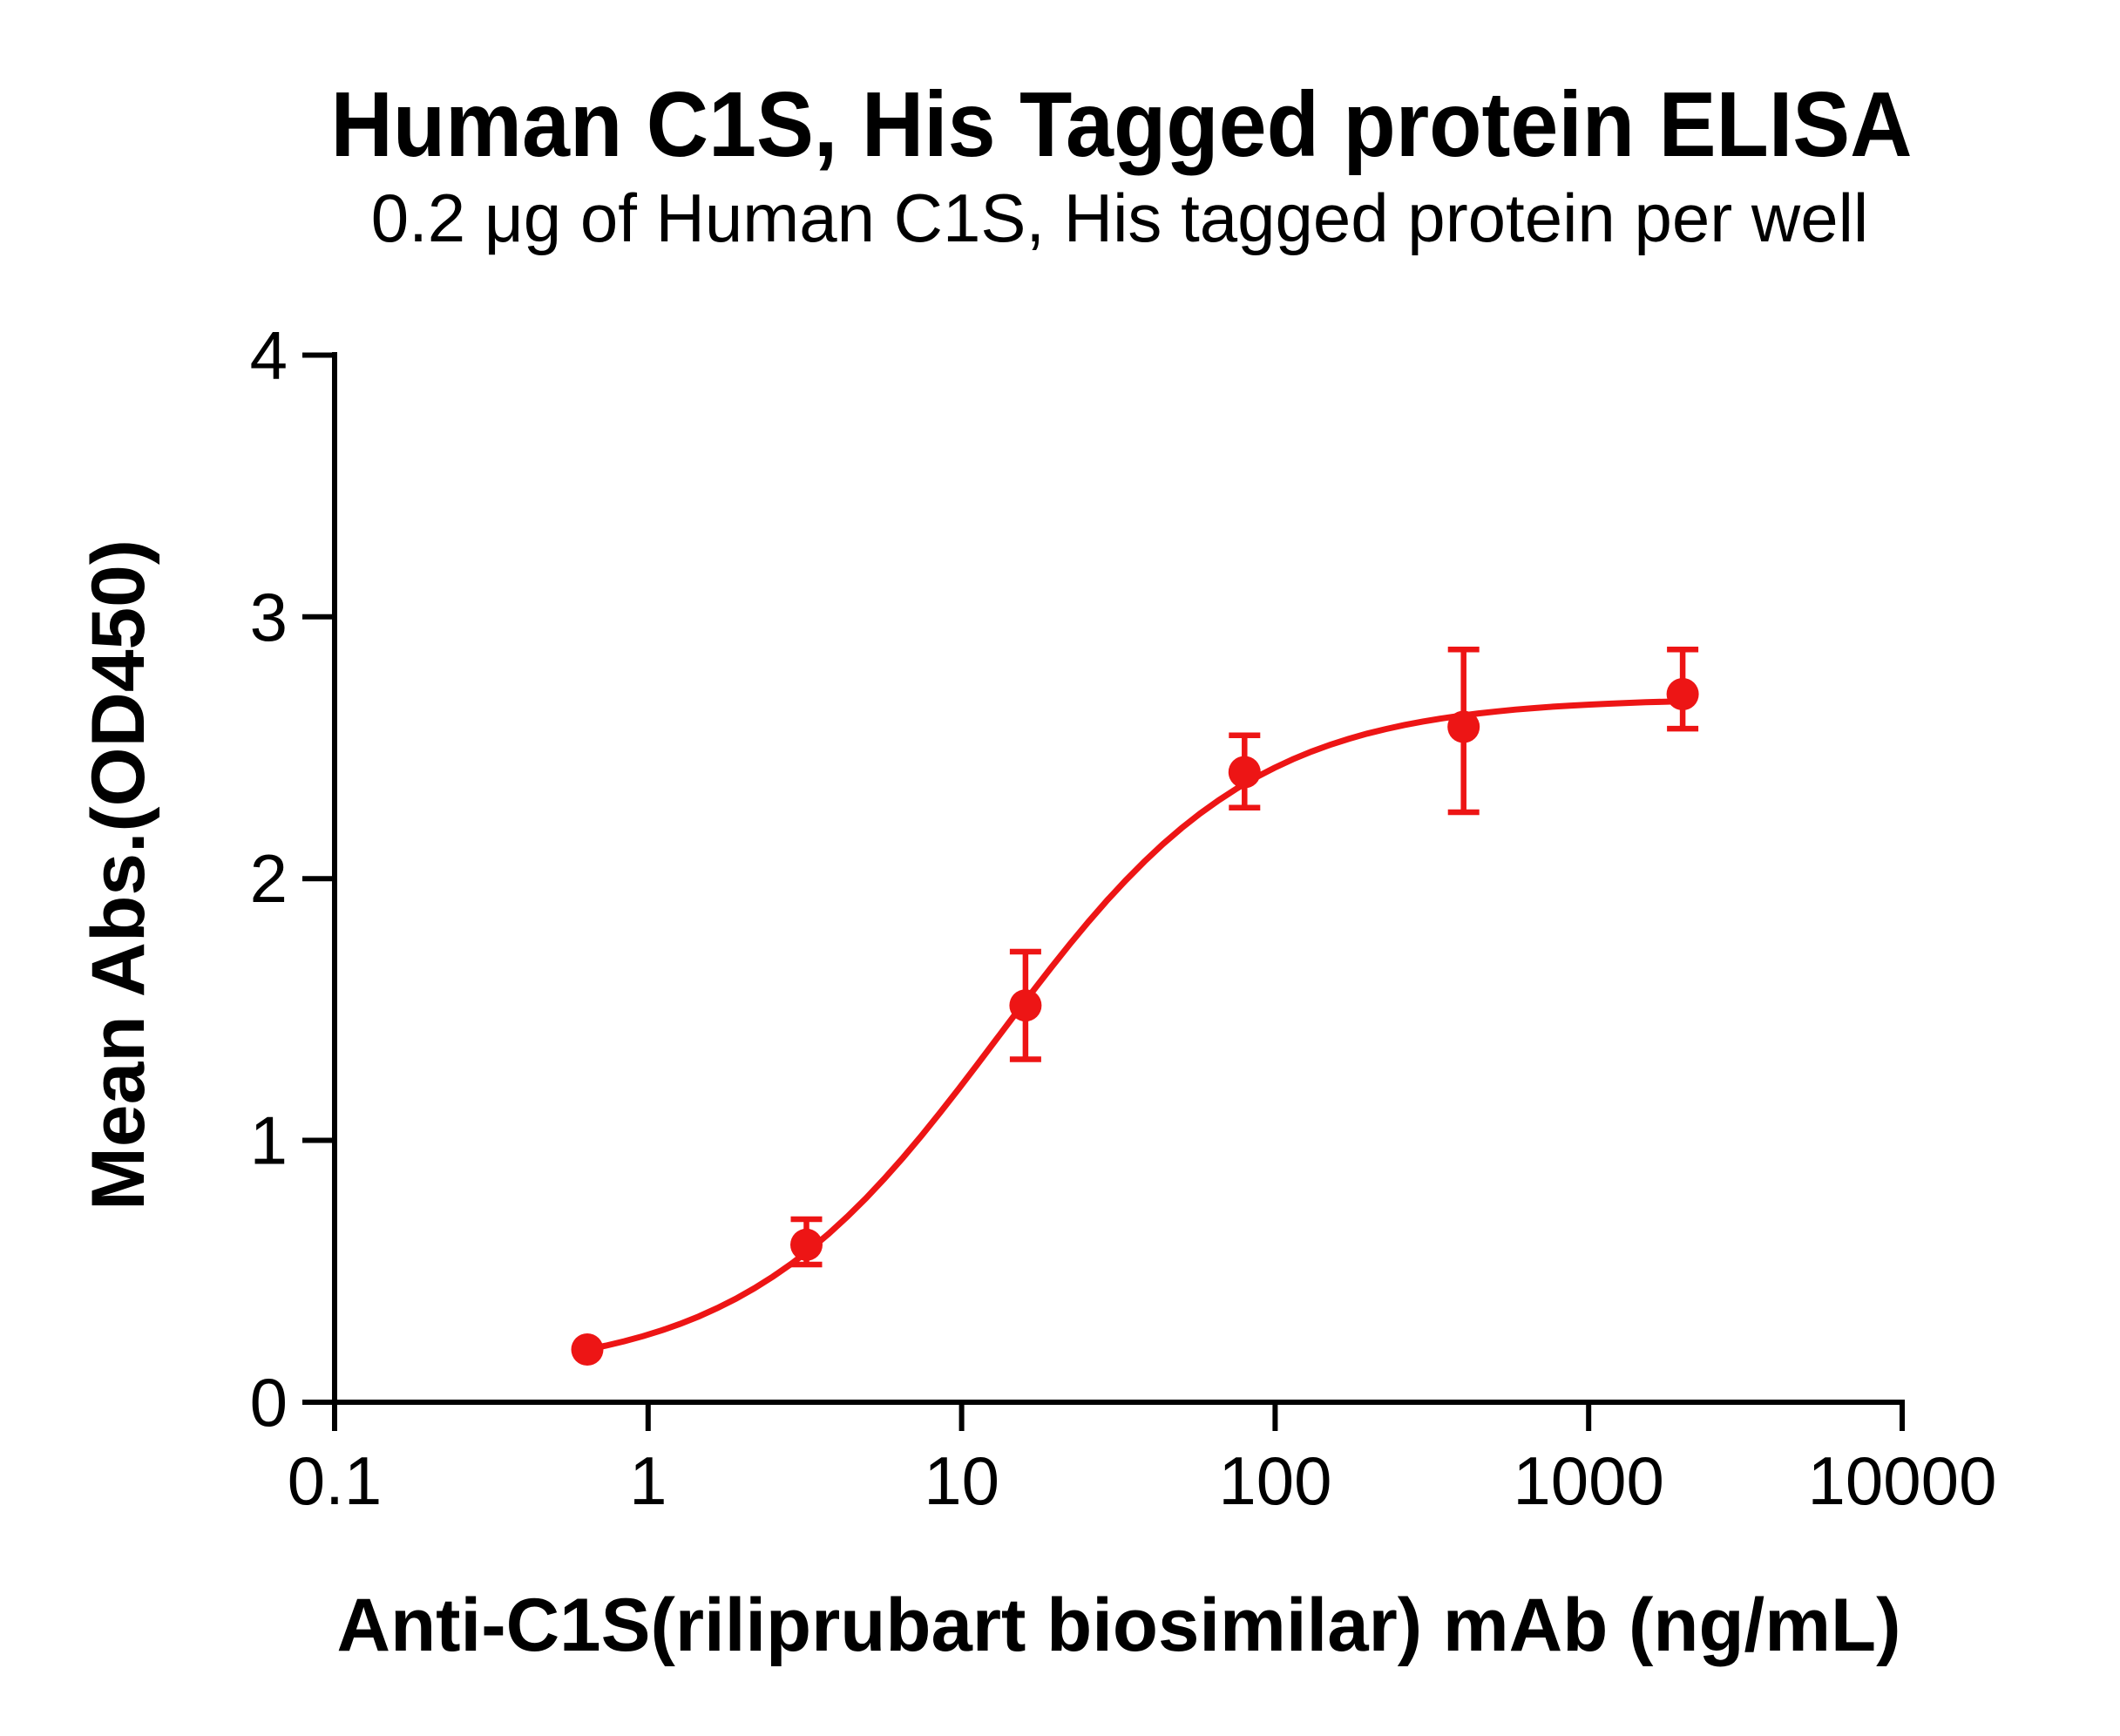 The width and height of the screenshot is (2120, 1736). Describe the element at coordinates (962, 1480) in the screenshot. I see `svg-text: 10` at that location.